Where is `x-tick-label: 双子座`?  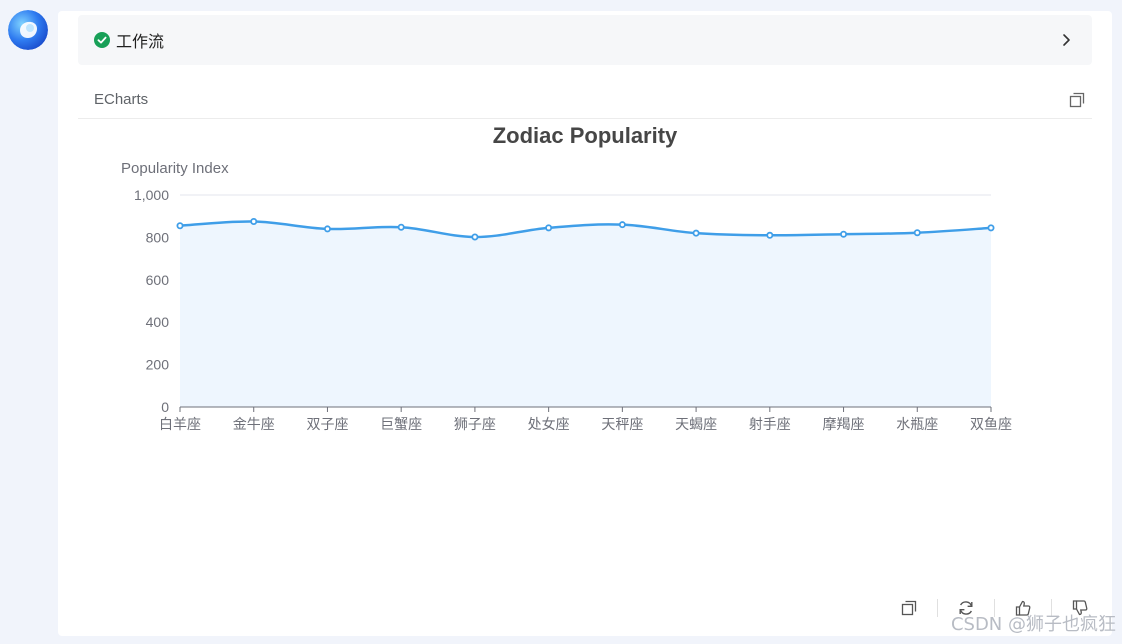
x-tick-label: 双子座 is located at coordinates (327, 424).